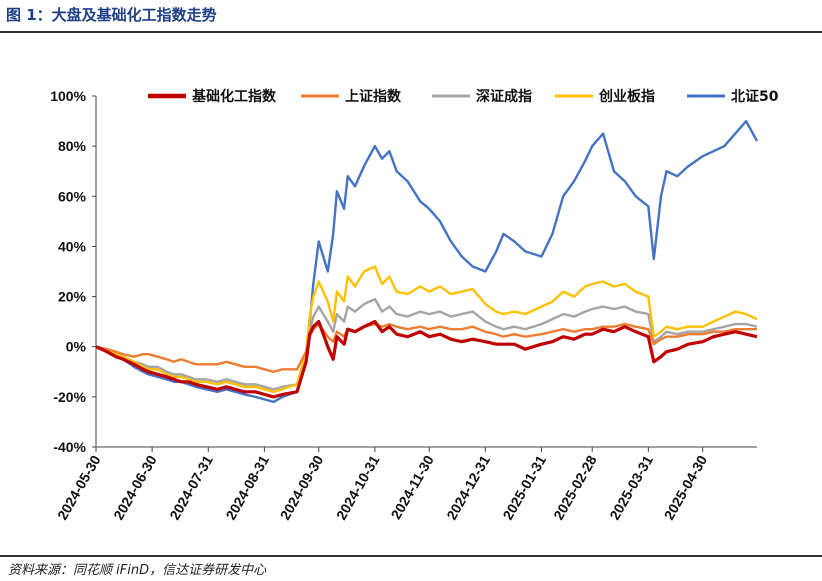 This screenshot has height=581, width=822. I want to click on y-tick-label: -40%, so click(69, 447).